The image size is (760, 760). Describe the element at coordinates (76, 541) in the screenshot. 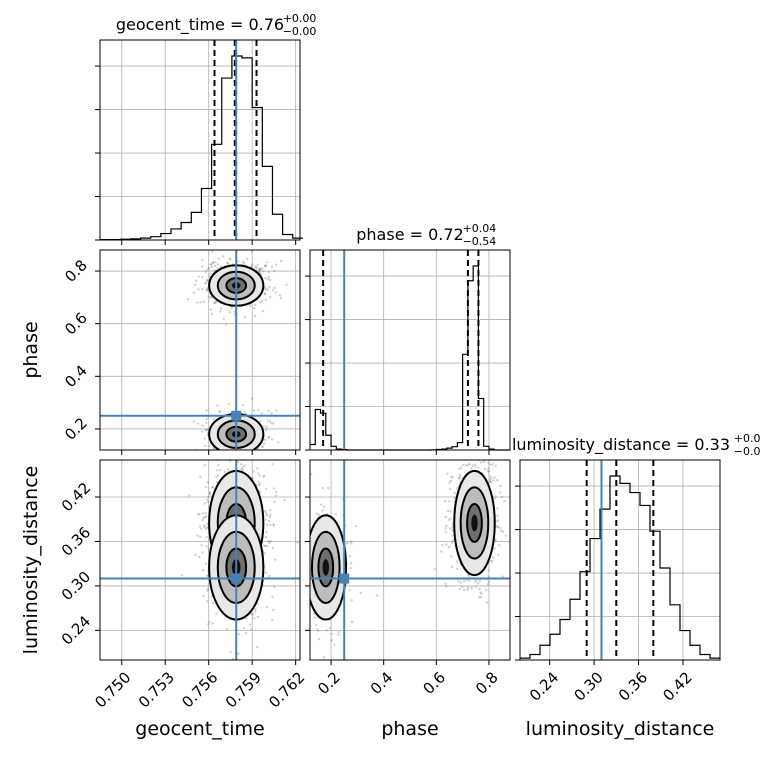

I see `ytick-label-luminosity_distance: 0.36` at that location.